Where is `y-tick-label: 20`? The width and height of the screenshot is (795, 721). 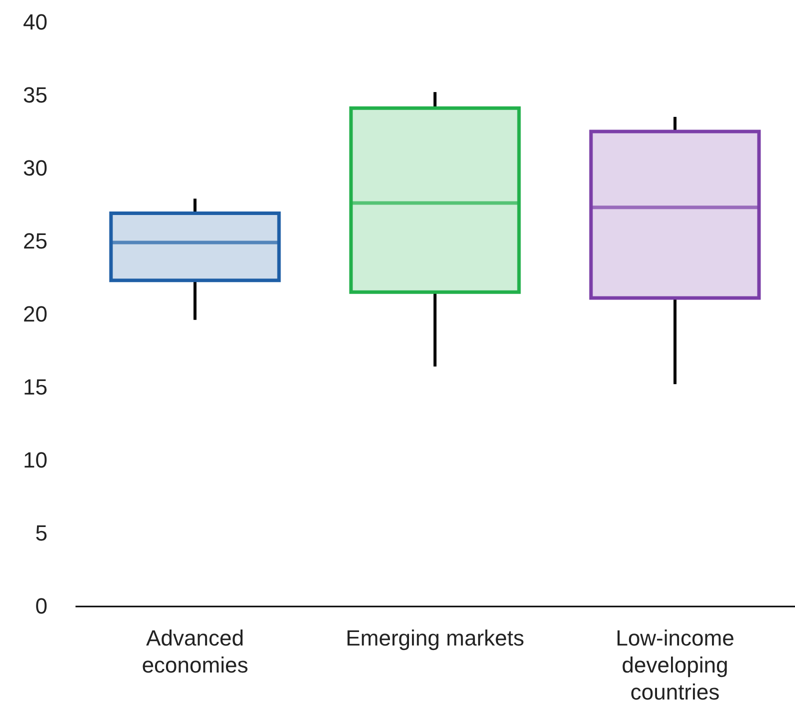
y-tick-label: 20 is located at coordinates (35, 314).